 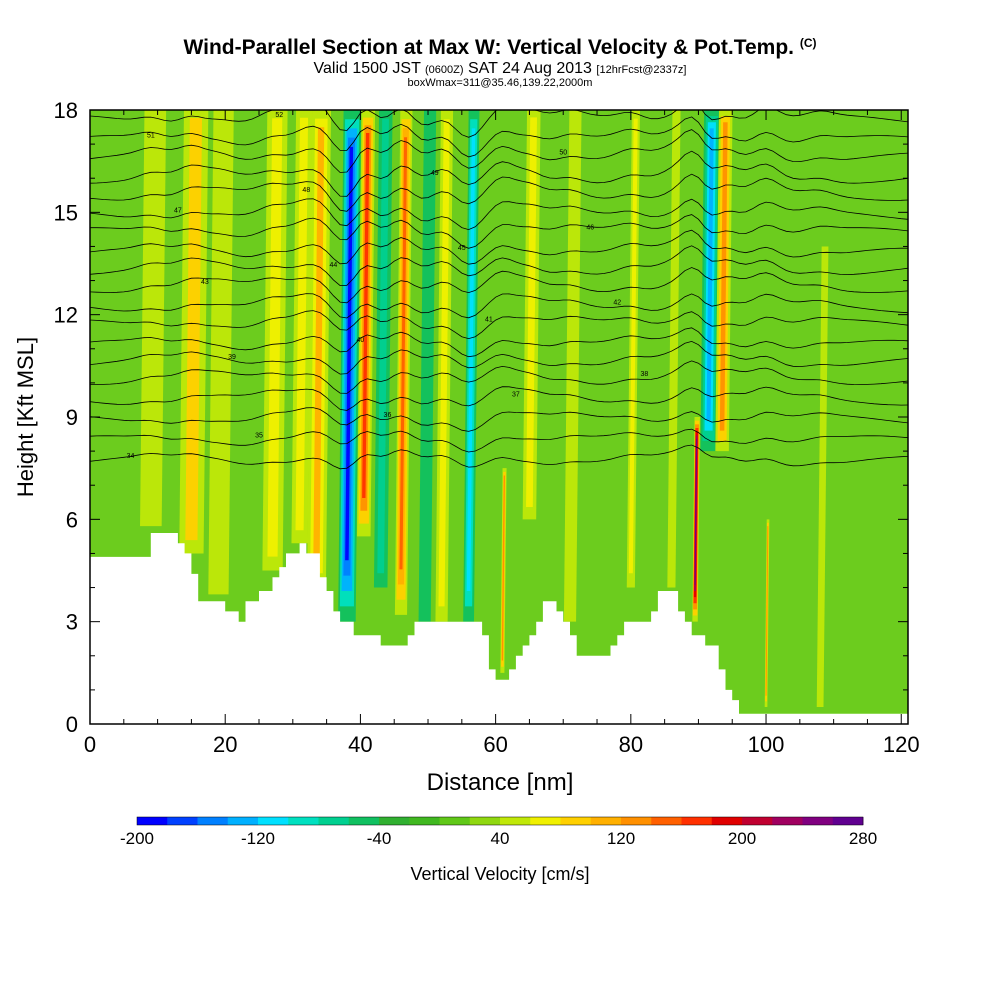 I want to click on theta-label-41: 41, so click(x=489, y=319).